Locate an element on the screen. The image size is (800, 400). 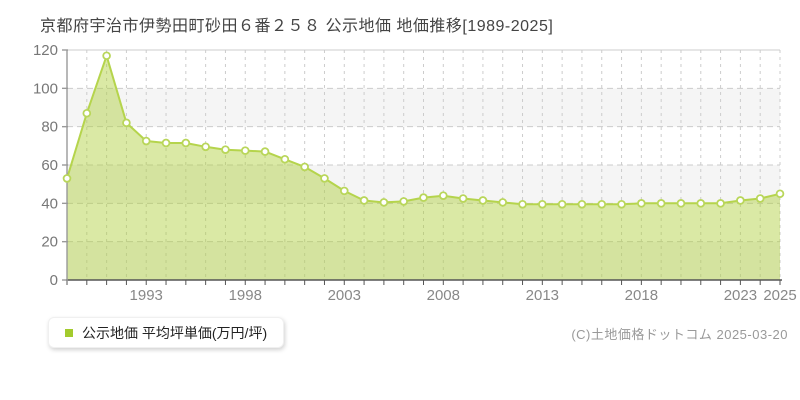
y-tick-label: 100 is located at coordinates (45, 88).